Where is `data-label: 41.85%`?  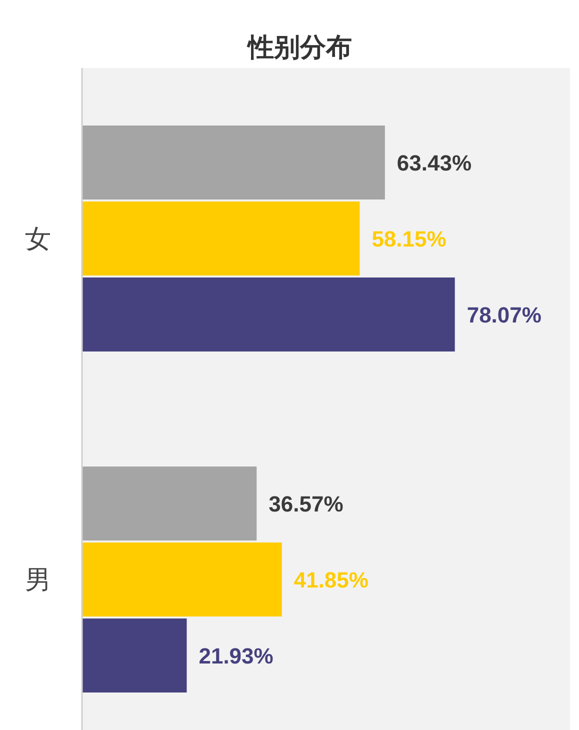
data-label: 41.85% is located at coordinates (331, 580).